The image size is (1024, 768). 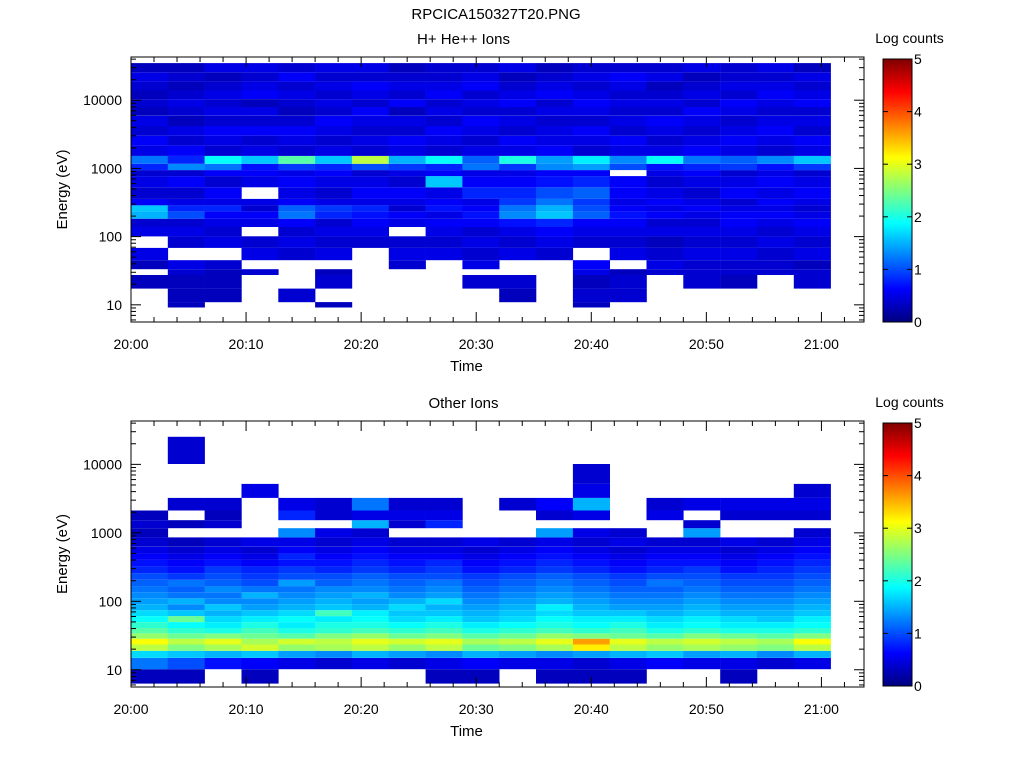 I want to click on x-tick-label: 20:30, so click(x=476, y=344).